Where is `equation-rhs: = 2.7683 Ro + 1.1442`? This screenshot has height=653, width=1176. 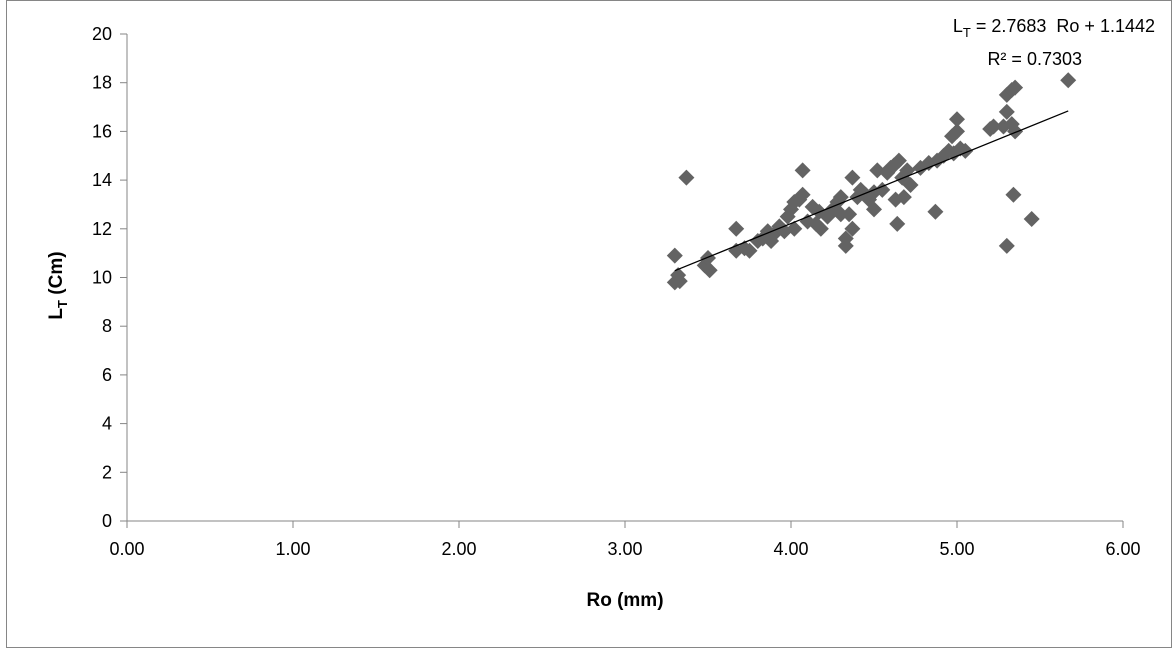
equation-rhs: = 2.7683 Ro + 1.1442 is located at coordinates (1063, 26).